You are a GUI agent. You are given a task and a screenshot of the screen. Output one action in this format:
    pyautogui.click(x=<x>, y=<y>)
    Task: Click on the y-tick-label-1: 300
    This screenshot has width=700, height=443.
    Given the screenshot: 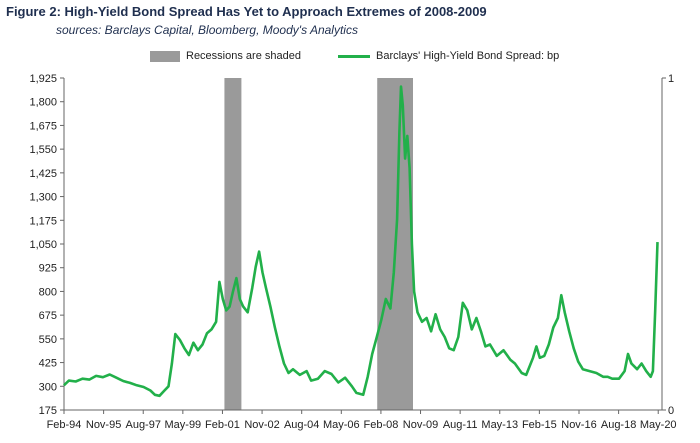 What is the action you would take?
    pyautogui.click(x=48, y=387)
    